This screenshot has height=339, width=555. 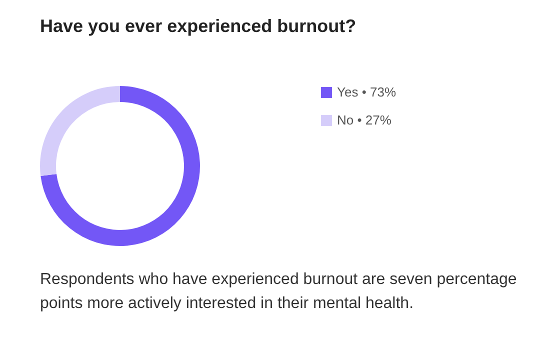 I want to click on legend-label: Yes • 73%, so click(x=366, y=92).